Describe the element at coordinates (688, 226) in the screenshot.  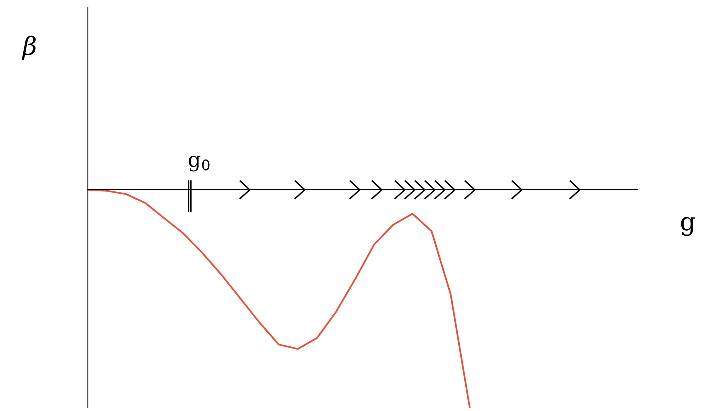
I see `text: g` at that location.